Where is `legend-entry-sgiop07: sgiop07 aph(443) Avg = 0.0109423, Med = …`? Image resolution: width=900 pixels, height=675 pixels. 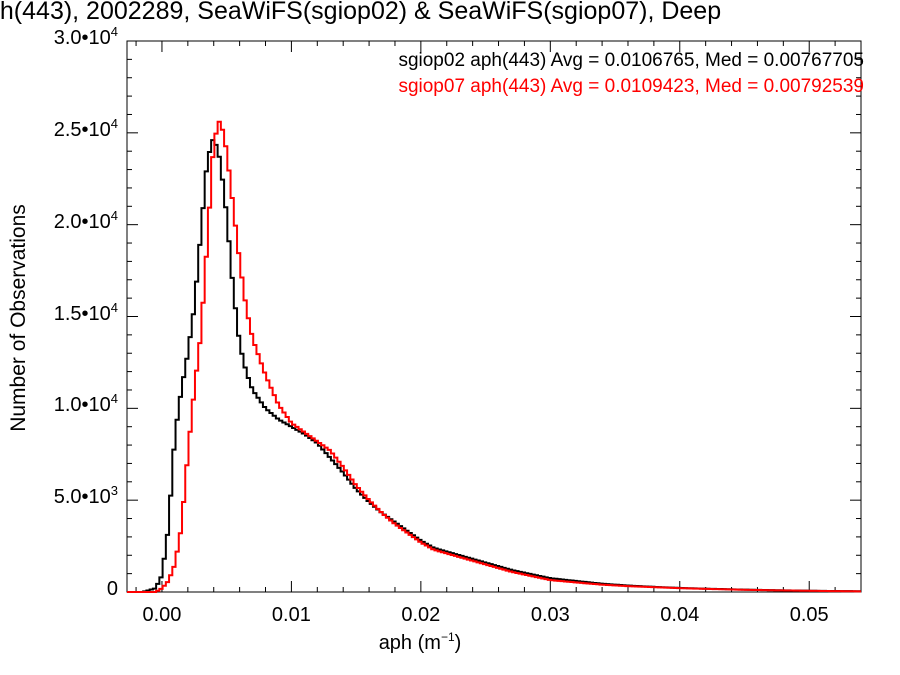
legend-entry-sgiop07: sgiop07 aph(443) Avg = 0.0109423, Med = … is located at coordinates (631, 86).